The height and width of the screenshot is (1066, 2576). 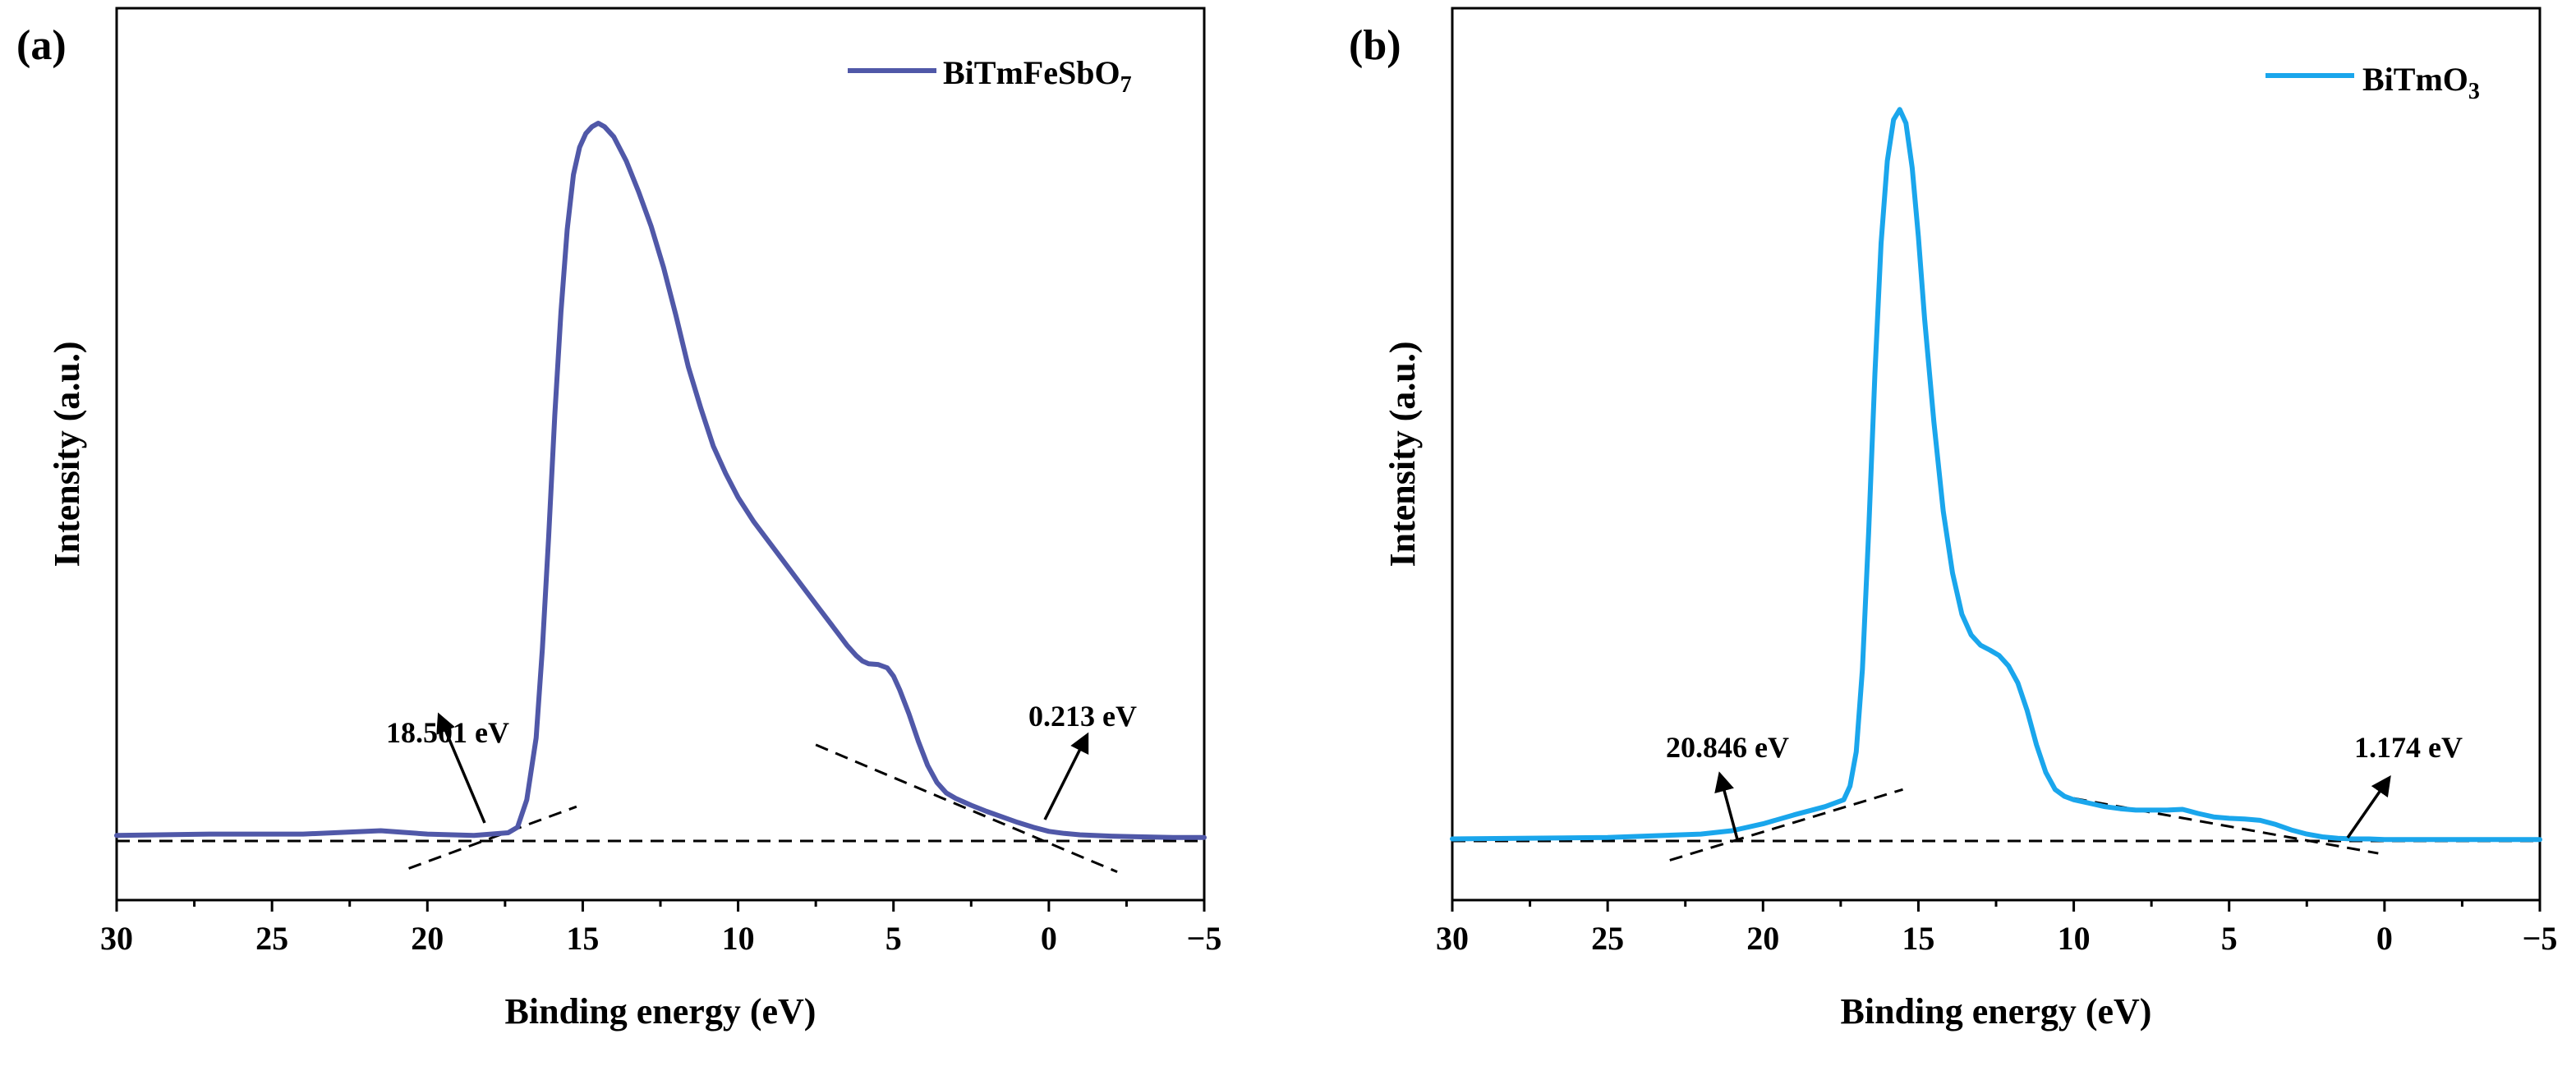 What do you see at coordinates (2415, 79) in the screenshot?
I see `legend-label-base: BiTmO` at bounding box center [2415, 79].